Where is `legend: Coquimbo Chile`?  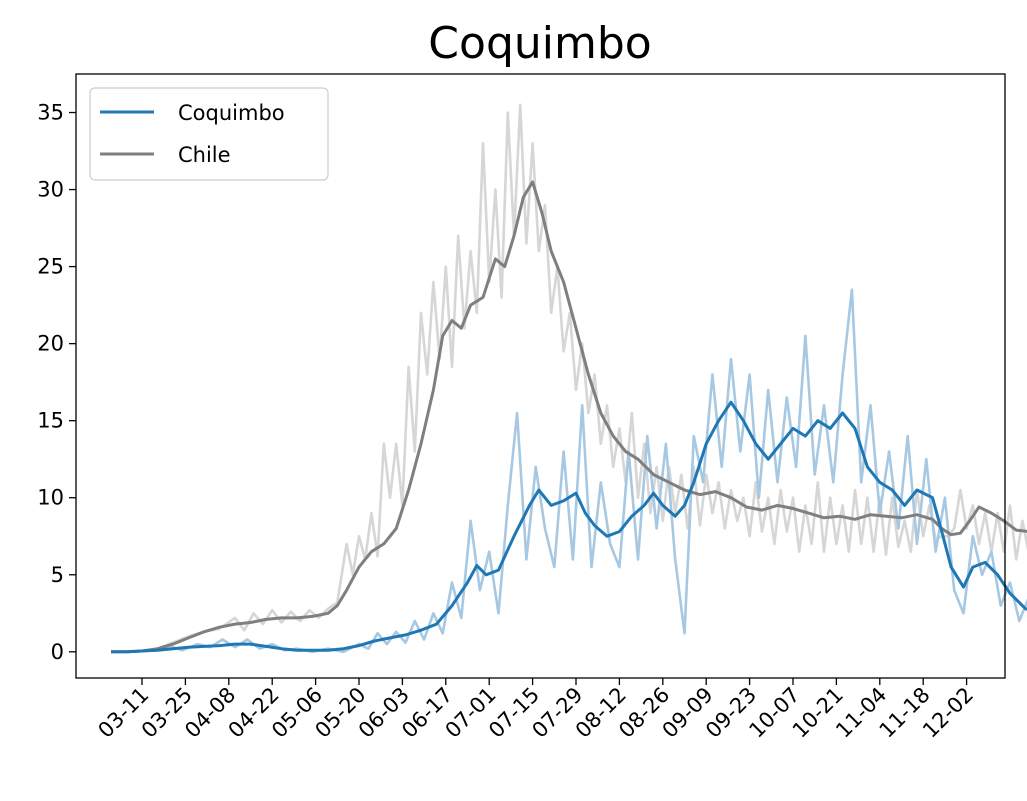
legend: Coquimbo Chile is located at coordinates (209, 134).